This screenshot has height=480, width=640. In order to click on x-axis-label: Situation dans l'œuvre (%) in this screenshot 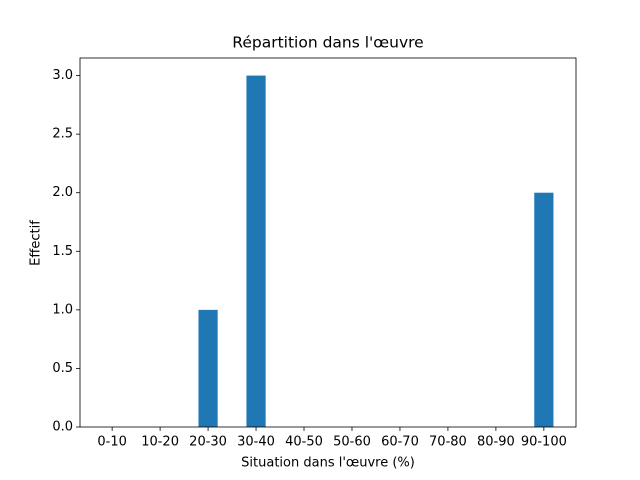, I will do `click(328, 463)`.